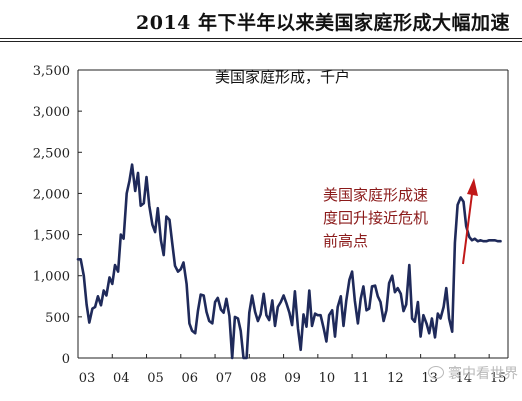  I want to click on y-tick-label: 500, so click(57, 318).